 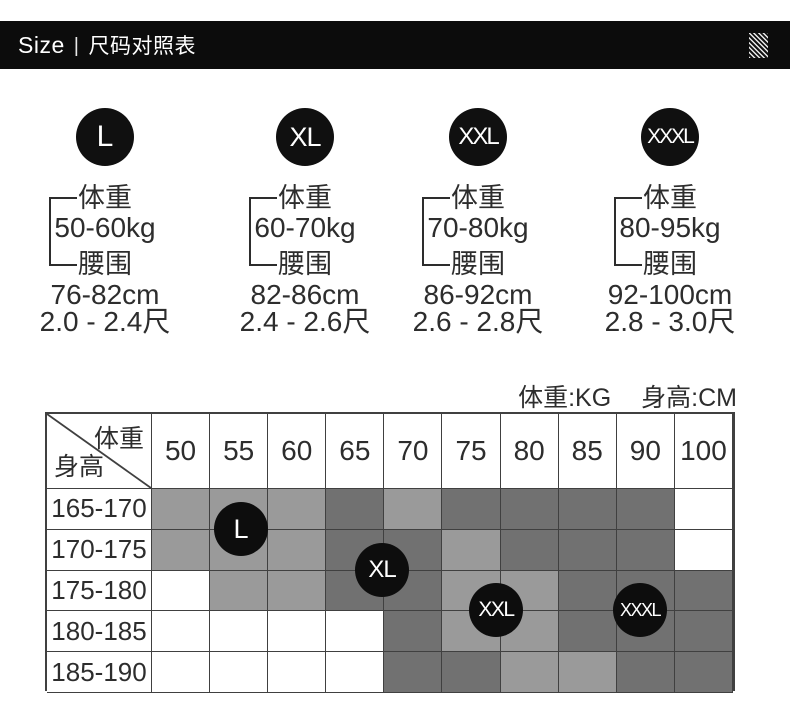 I want to click on size-badge-label: XXXL, so click(x=671, y=136).